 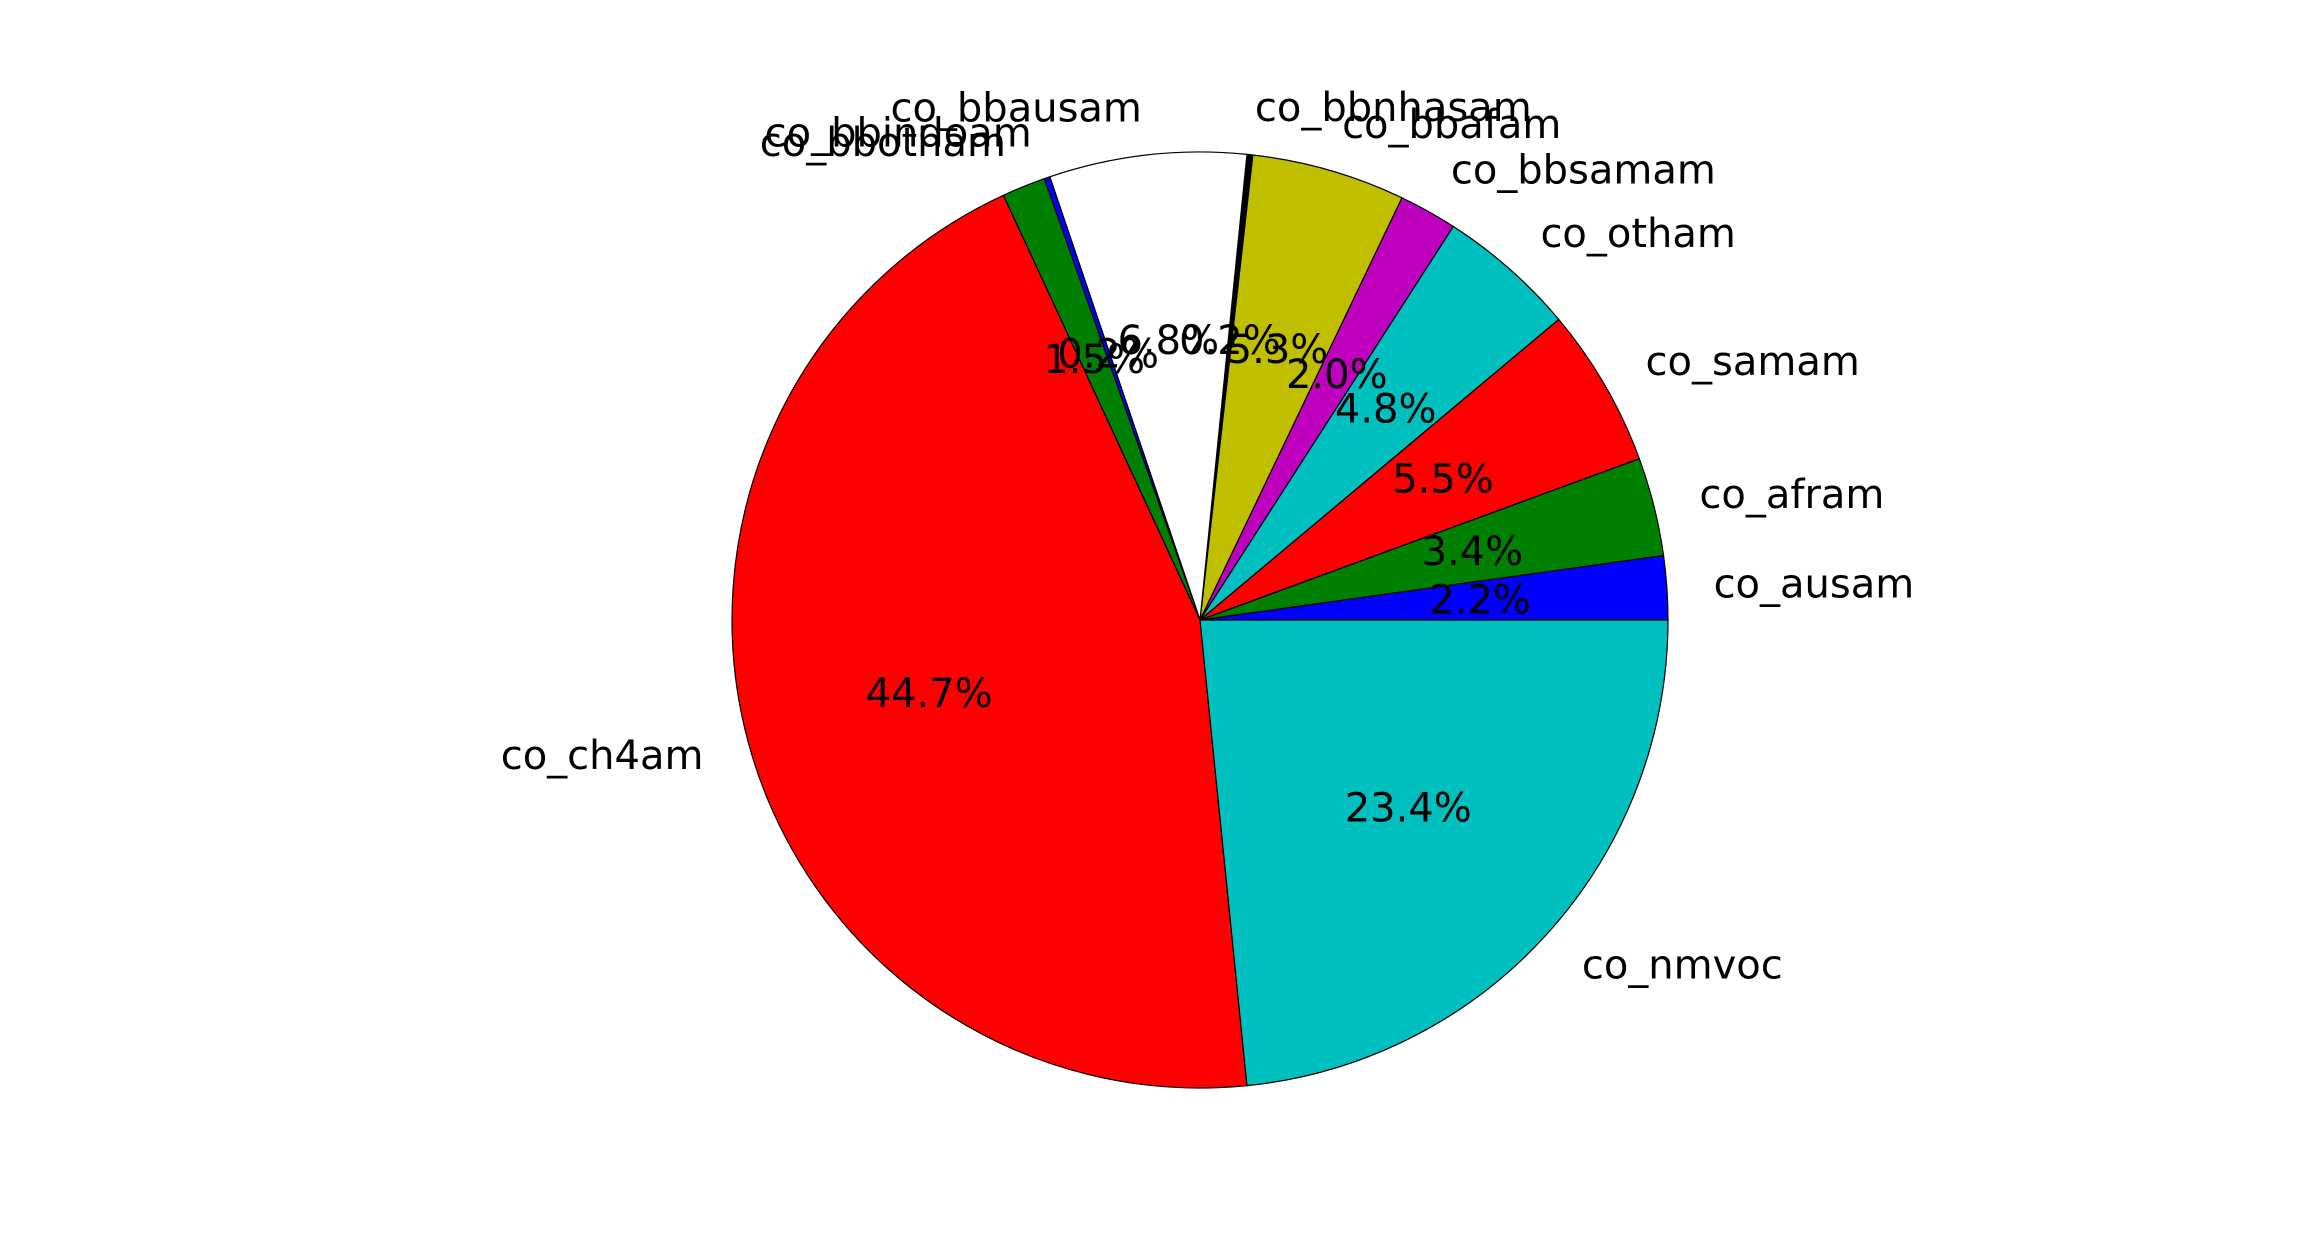 I want to click on percent-label-co_bbafam: 5.3%, so click(x=1278, y=350).